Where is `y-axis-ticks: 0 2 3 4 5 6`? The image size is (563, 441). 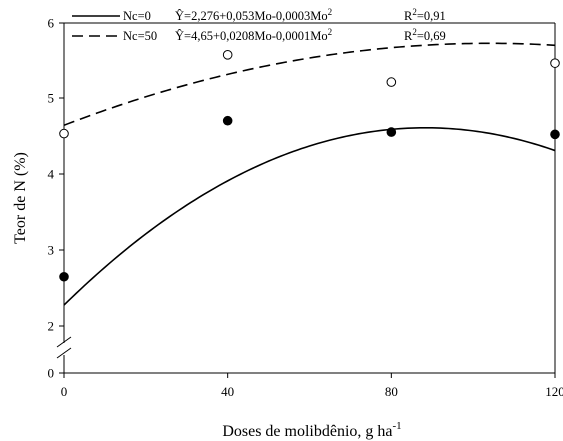
y-axis-ticks: 0 2 3 4 5 6 is located at coordinates (56, 198).